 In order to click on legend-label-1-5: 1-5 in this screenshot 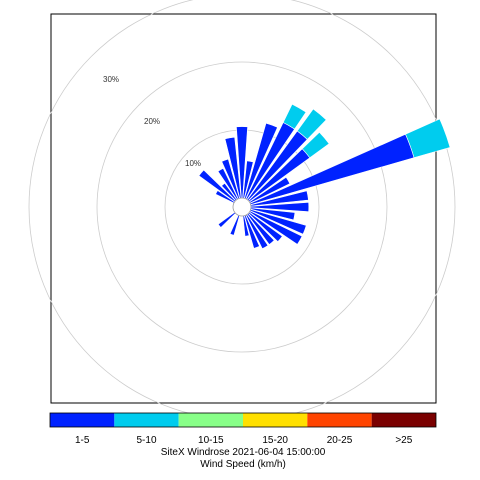, I will do `click(82, 440)`.